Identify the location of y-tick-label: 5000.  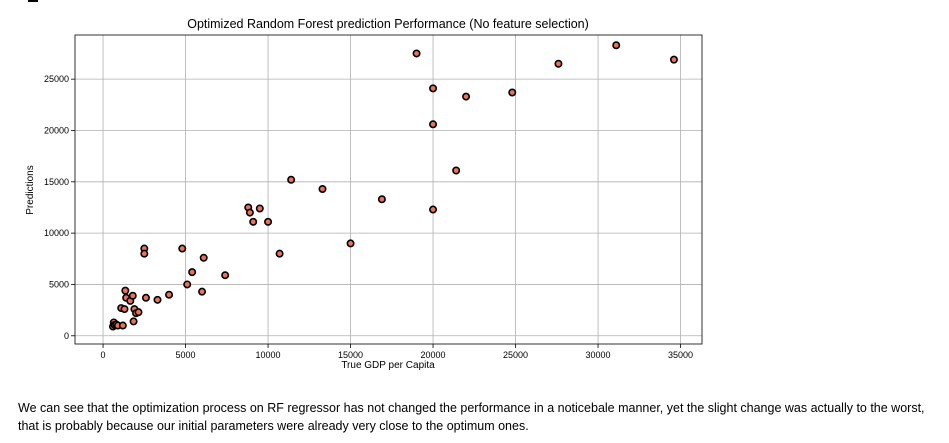
(59, 284).